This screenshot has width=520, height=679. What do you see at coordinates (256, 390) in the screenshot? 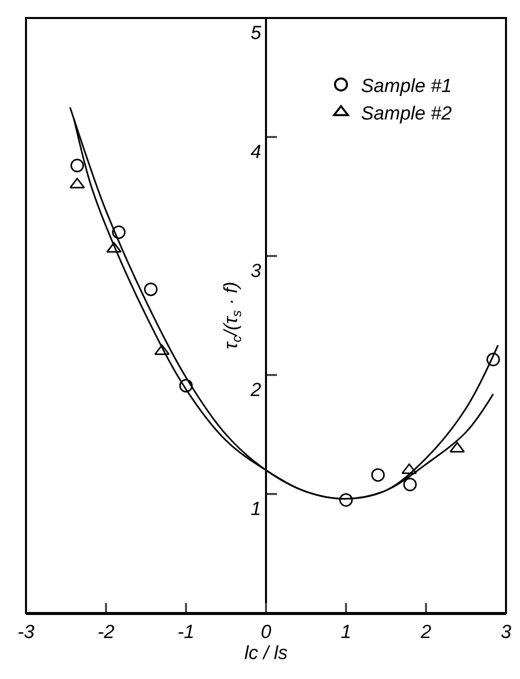
I see `y-tick-label: 2` at bounding box center [256, 390].